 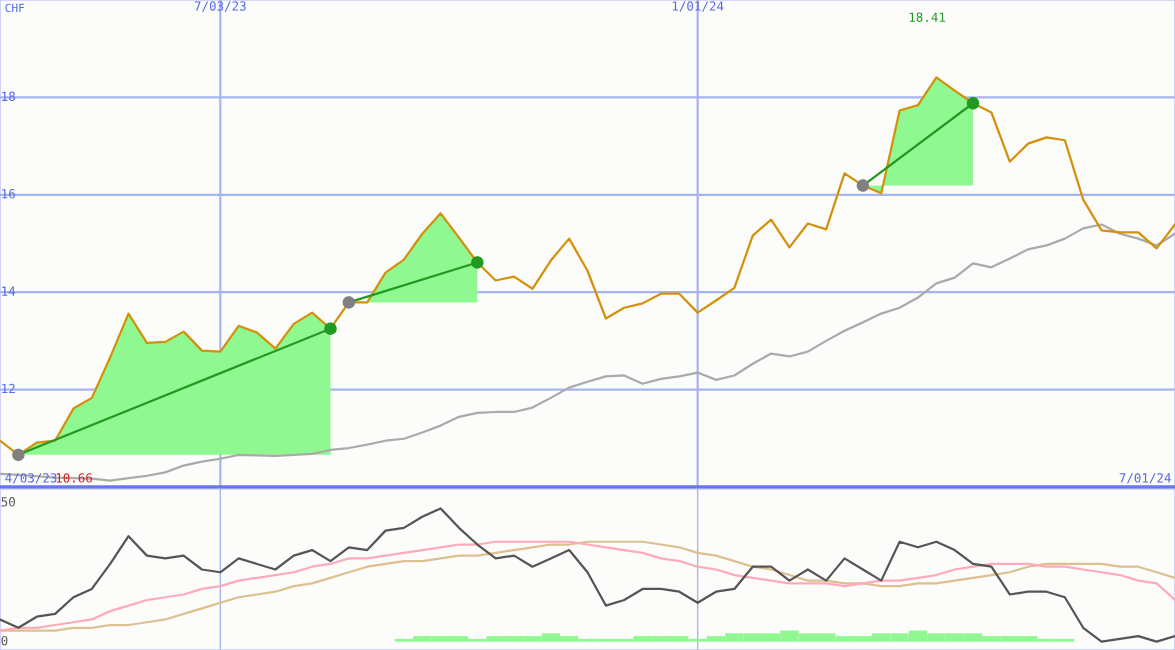 I want to click on line-series, so click(x=587, y=586).